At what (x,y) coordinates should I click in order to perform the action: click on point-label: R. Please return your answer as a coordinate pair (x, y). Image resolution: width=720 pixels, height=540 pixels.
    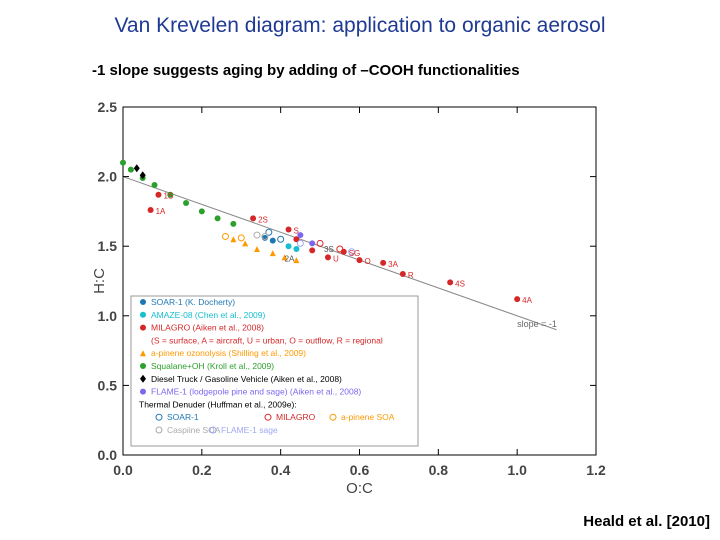
    Looking at the image, I should click on (411, 275).